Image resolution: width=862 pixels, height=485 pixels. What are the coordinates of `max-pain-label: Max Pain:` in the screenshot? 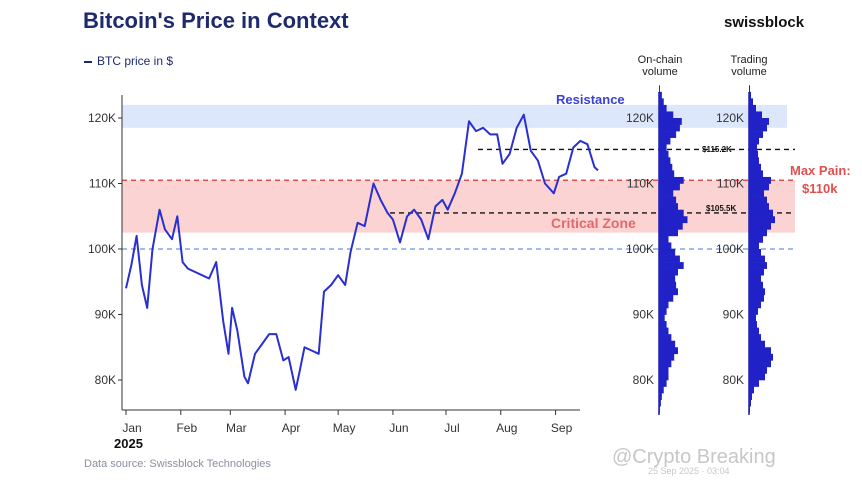 It's located at (820, 170).